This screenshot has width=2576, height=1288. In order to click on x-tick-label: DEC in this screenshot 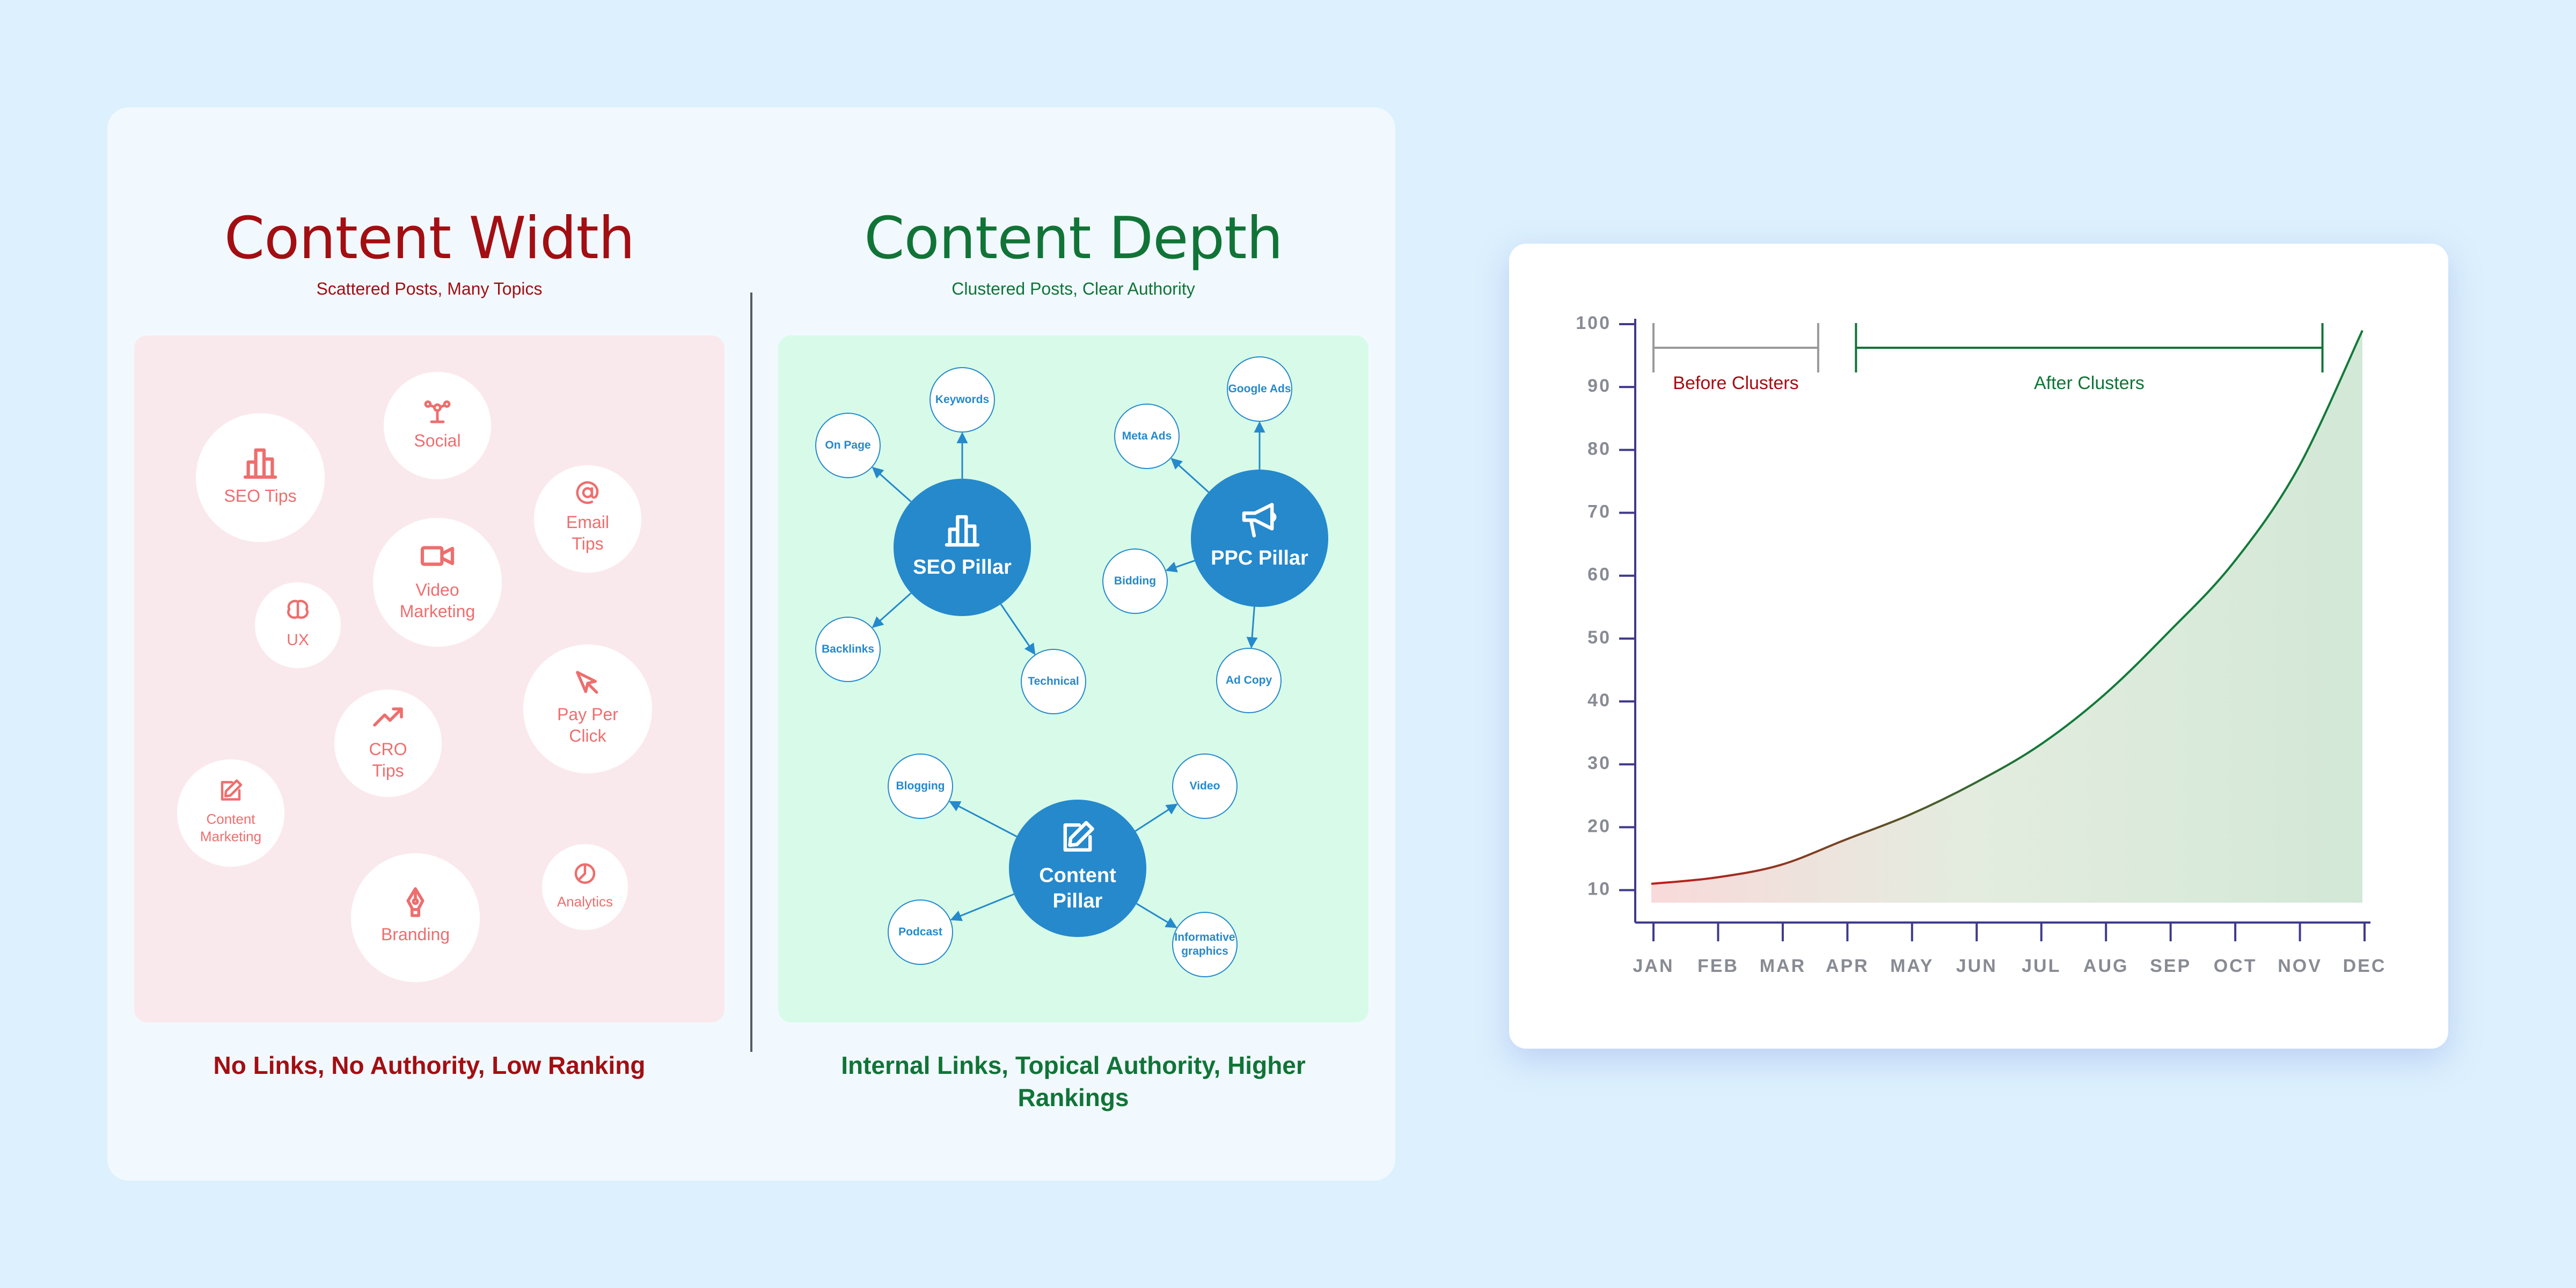, I will do `click(2365, 966)`.